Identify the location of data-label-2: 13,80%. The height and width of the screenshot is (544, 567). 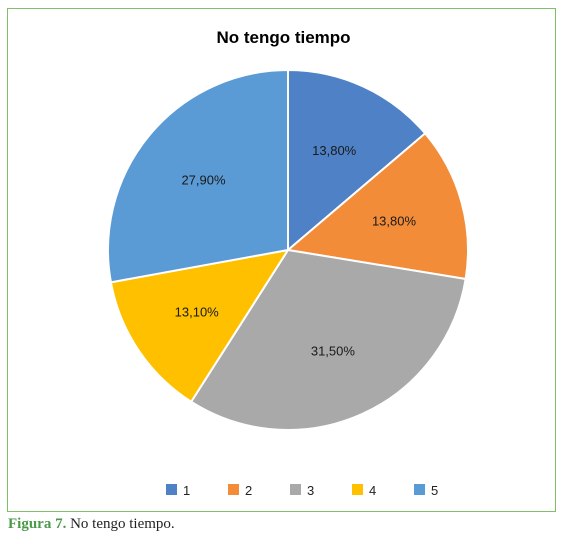
(394, 221).